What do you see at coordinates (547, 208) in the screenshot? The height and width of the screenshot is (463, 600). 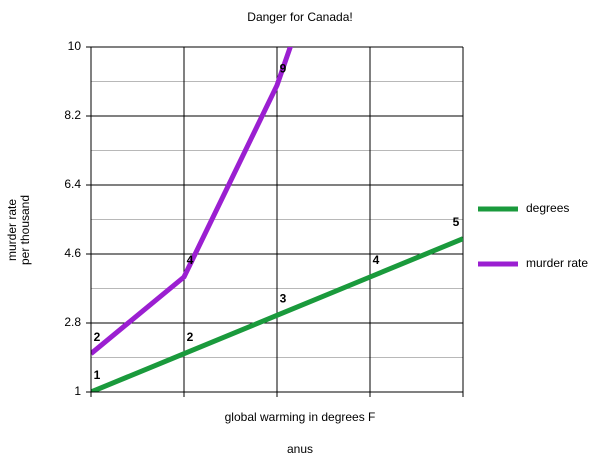 I see `legend-label: degrees` at bounding box center [547, 208].